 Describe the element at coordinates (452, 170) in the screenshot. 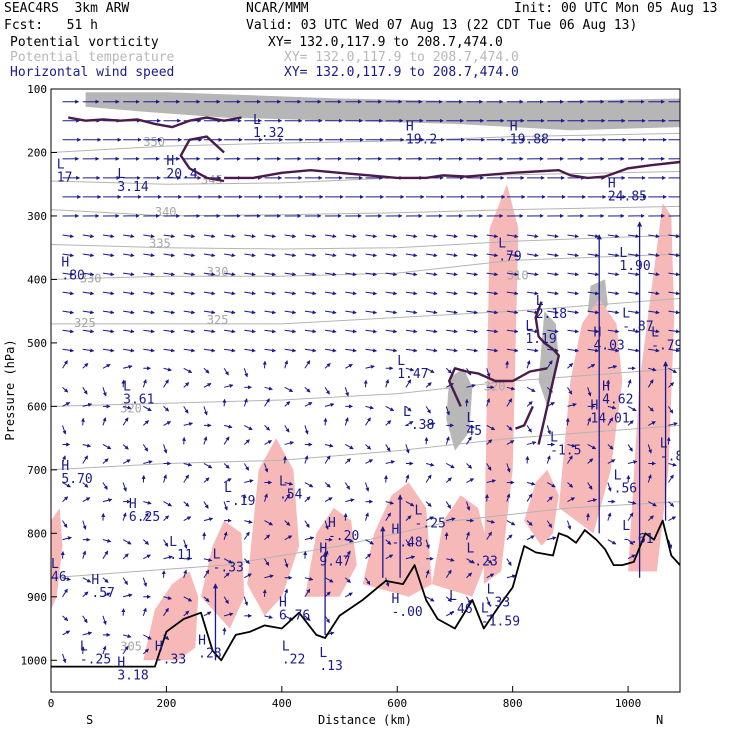

I see `pv-contour` at that location.